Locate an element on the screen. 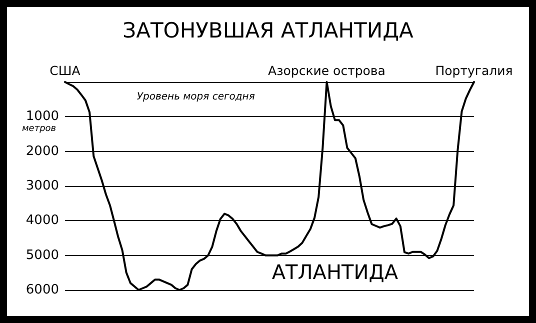  y-tick-label: 4000 is located at coordinates (42, 220).